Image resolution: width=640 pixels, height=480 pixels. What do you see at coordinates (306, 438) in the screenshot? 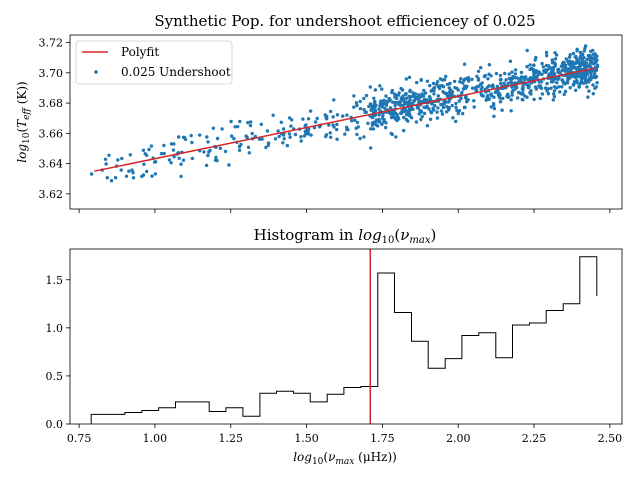
I see `bottom-x-tick-label: 1.50` at bounding box center [306, 438].